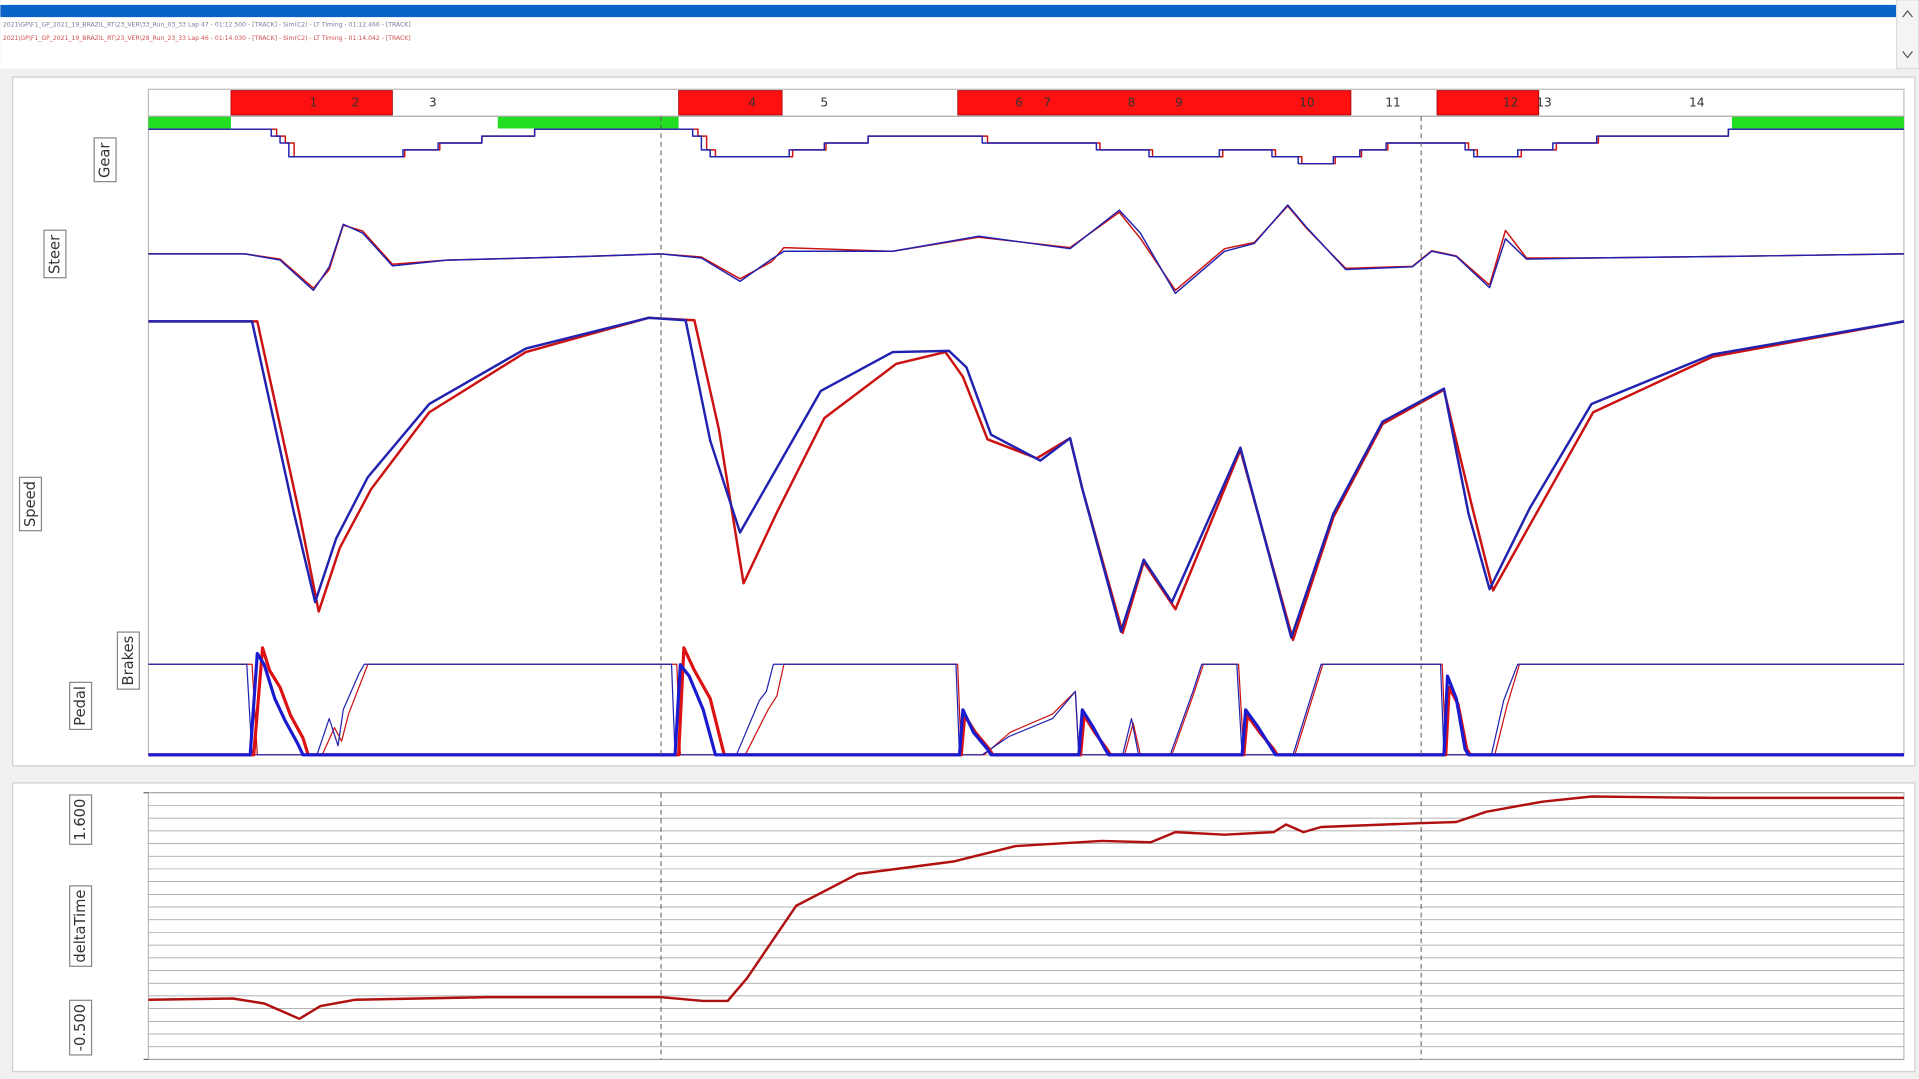 Image resolution: width=1919 pixels, height=1079 pixels. What do you see at coordinates (1393, 102) in the screenshot?
I see `corner-label: 11` at bounding box center [1393, 102].